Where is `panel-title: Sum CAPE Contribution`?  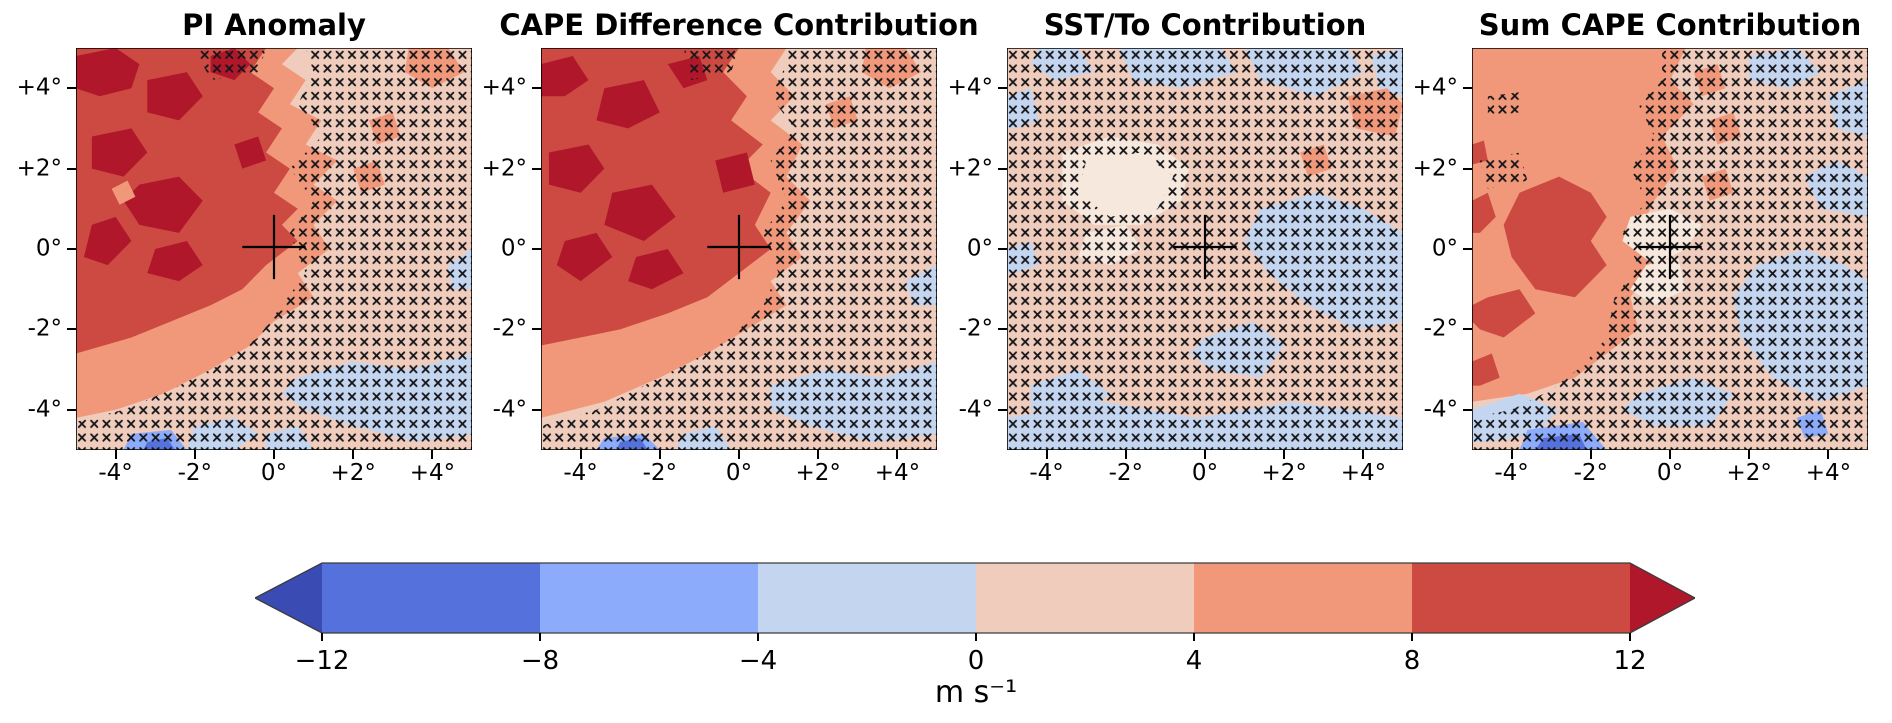 panel-title: Sum CAPE Contribution is located at coordinates (1670, 25).